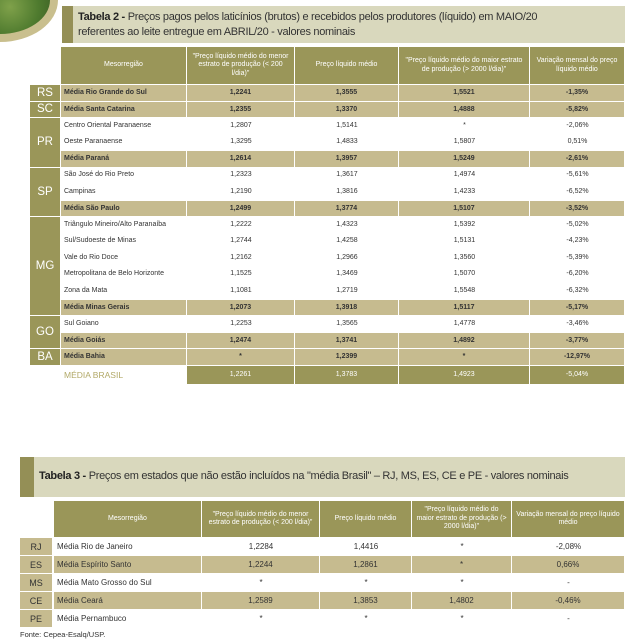 Image resolution: width=639 pixels, height=644 pixels. Describe the element at coordinates (241, 224) in the screenshot. I see `value-cell: 1,2222` at that location.